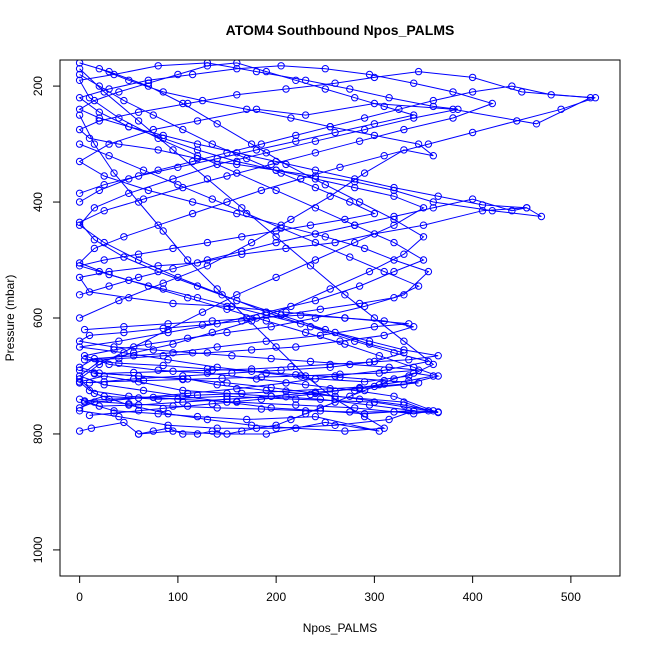  Describe the element at coordinates (340, 628) in the screenshot. I see `x-axis-label: Npos_PALMS` at that location.